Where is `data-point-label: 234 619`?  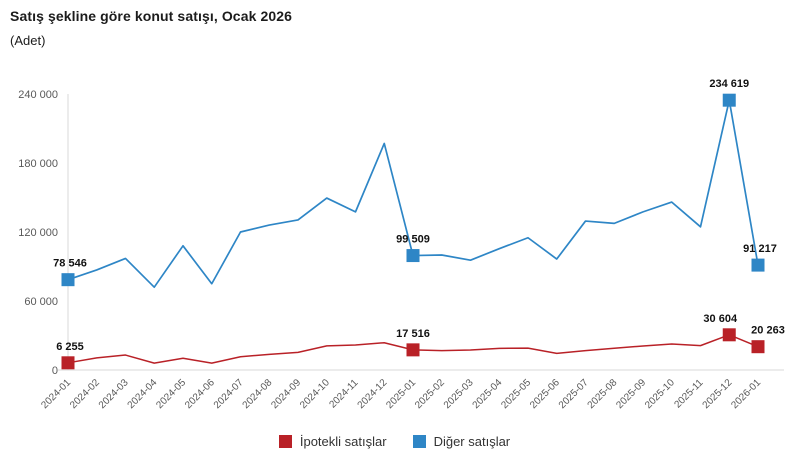 data-point-label: 234 619 is located at coordinates (729, 84).